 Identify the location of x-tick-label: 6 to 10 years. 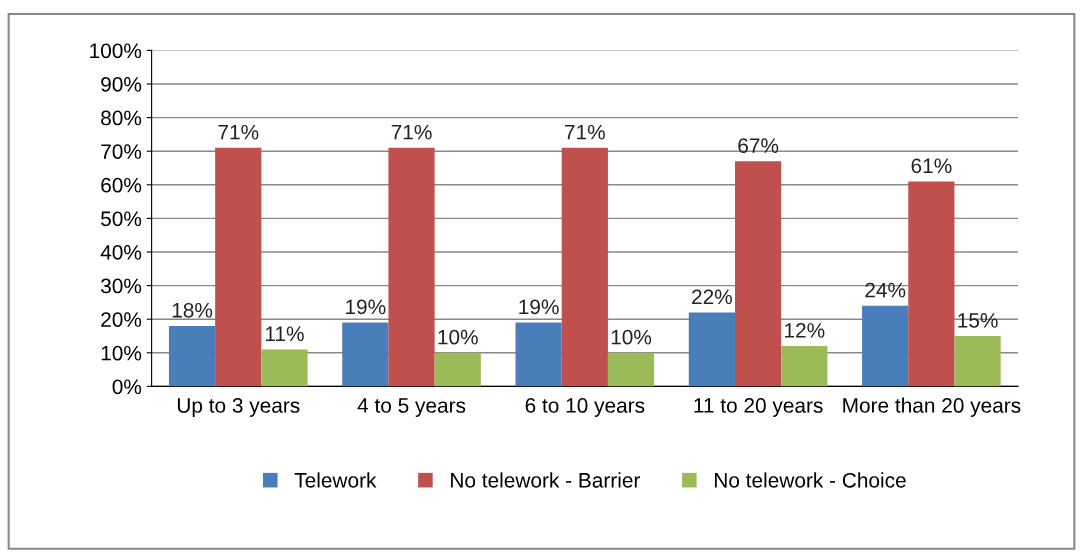
(585, 407).